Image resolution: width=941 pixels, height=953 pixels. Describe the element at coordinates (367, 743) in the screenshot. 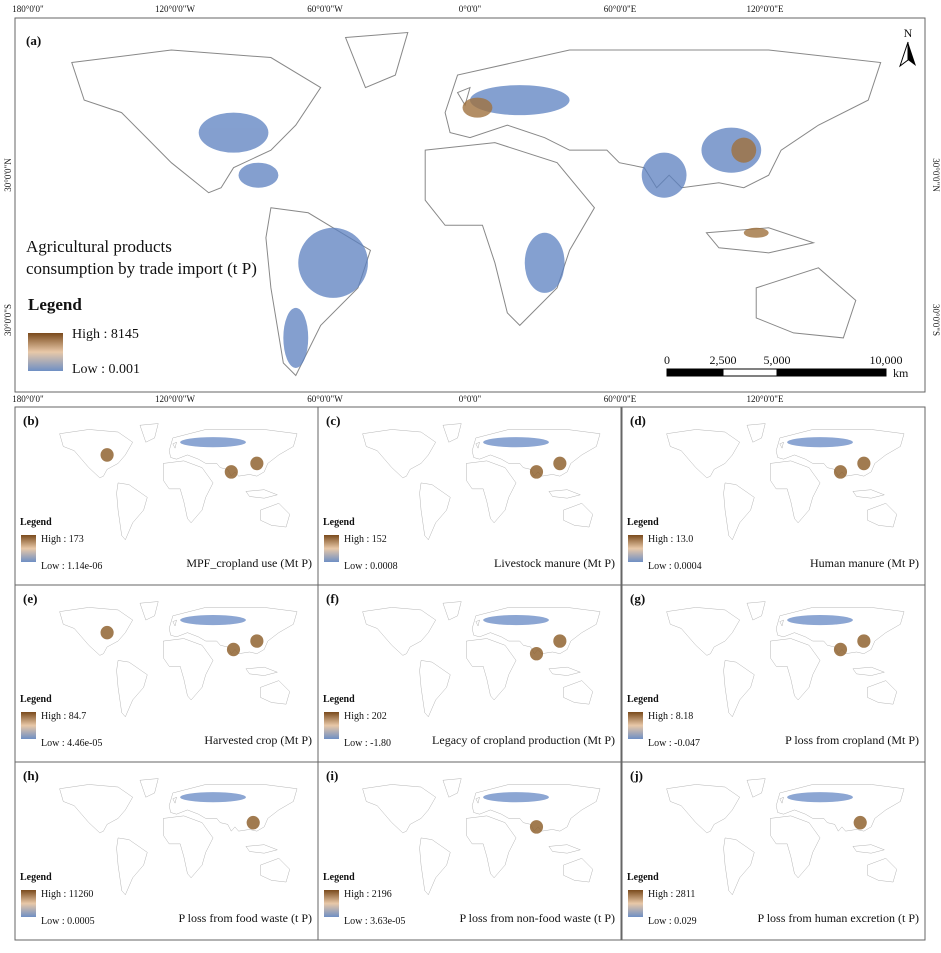

I see `legend-low: Low : -1.80` at that location.